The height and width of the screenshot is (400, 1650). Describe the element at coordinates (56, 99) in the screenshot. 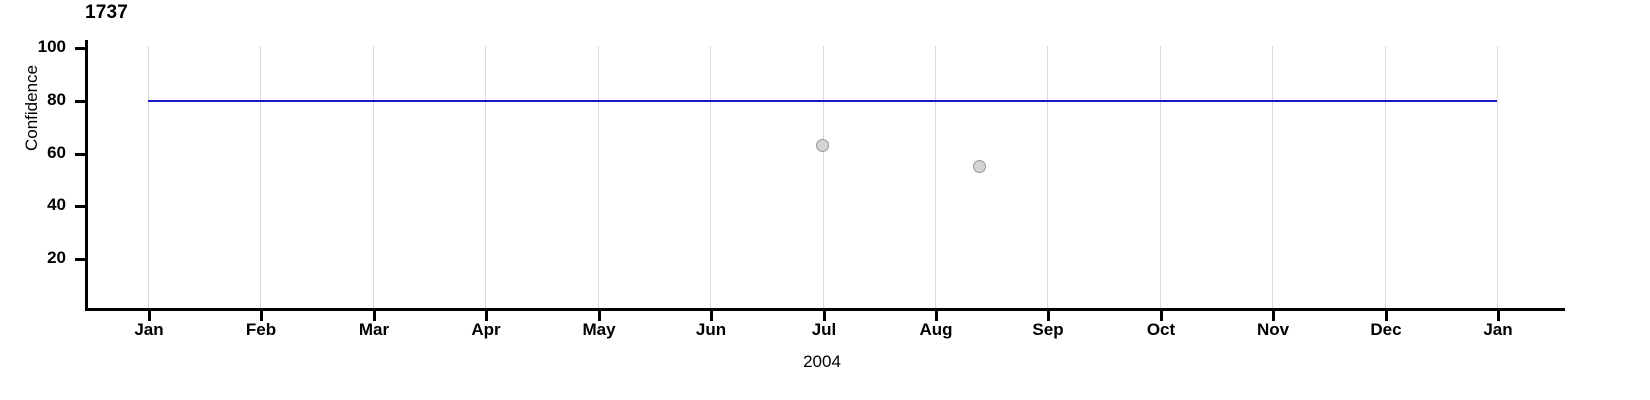

I see `y-axis-tick-label: 80` at that location.